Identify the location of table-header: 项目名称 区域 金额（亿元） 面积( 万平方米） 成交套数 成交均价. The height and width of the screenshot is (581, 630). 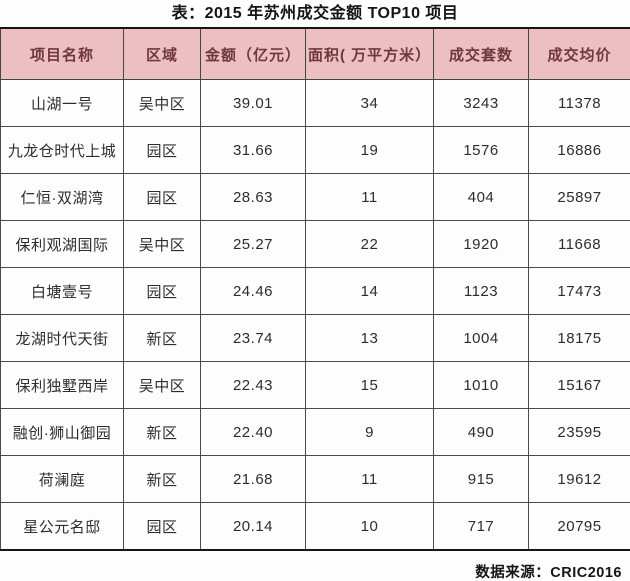
(315, 53).